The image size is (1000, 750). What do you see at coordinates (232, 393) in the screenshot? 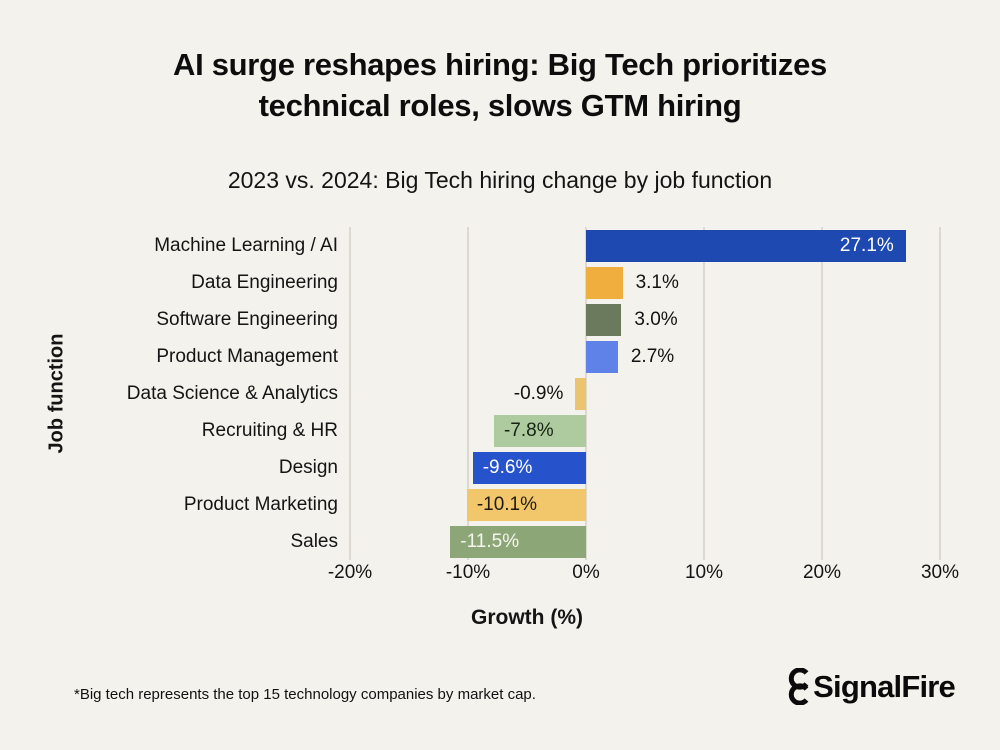
I see `category-label: Data Science & Analytics` at bounding box center [232, 393].